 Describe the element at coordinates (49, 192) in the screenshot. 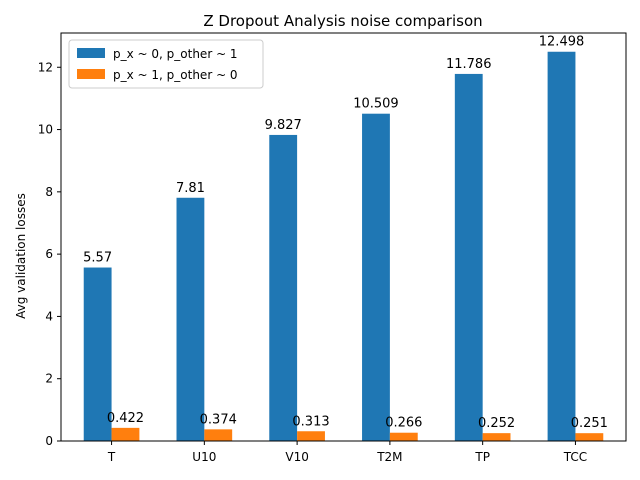

I see `y-tick-label-8: 8` at that location.